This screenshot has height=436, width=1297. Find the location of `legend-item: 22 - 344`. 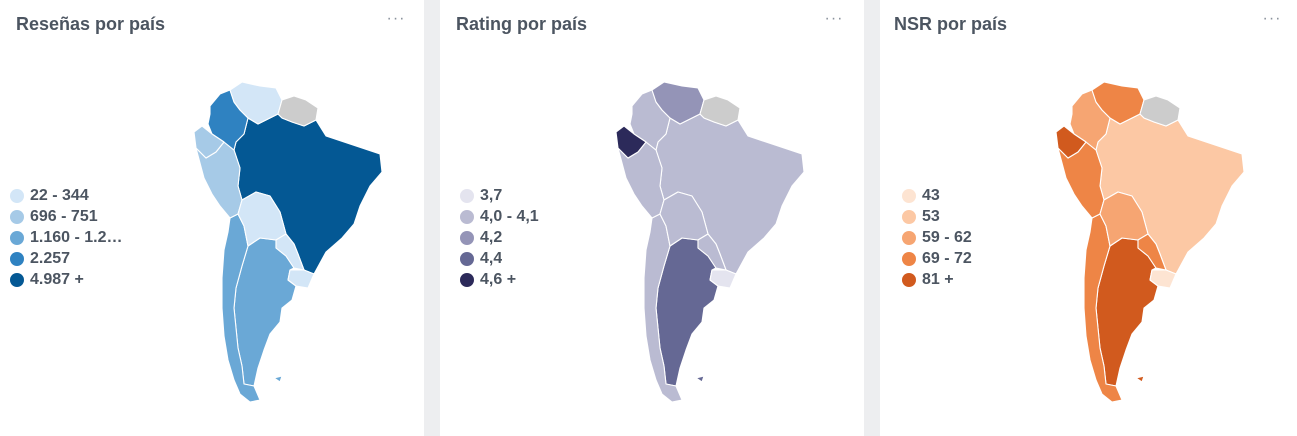

legend-item: 22 - 344 is located at coordinates (66, 195).